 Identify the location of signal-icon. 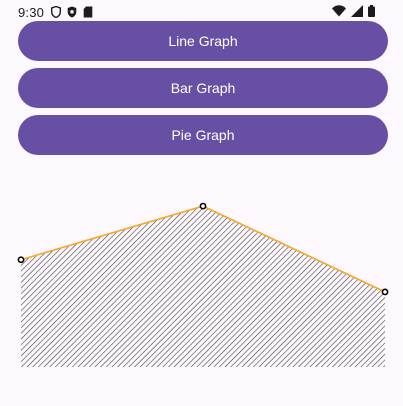
(357, 11).